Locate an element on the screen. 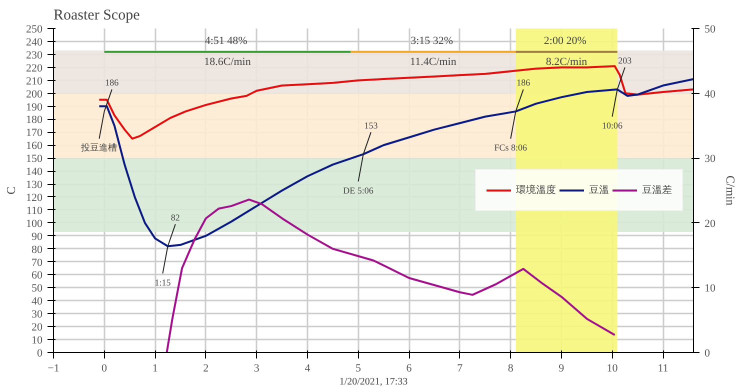  x-tick-label: −1 is located at coordinates (54, 368).